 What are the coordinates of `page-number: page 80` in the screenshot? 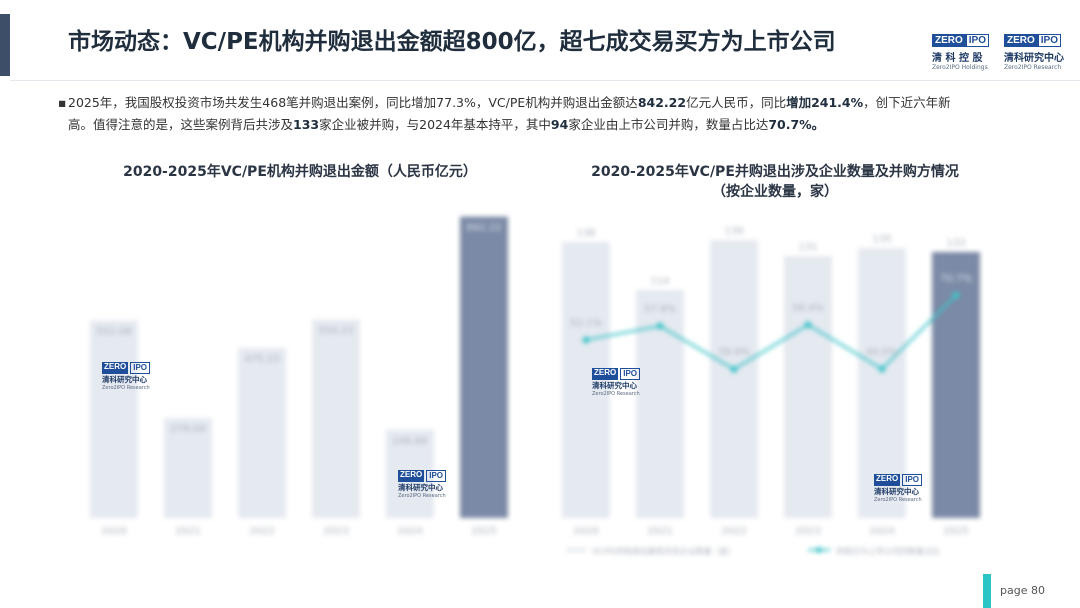 It's located at (1022, 590).